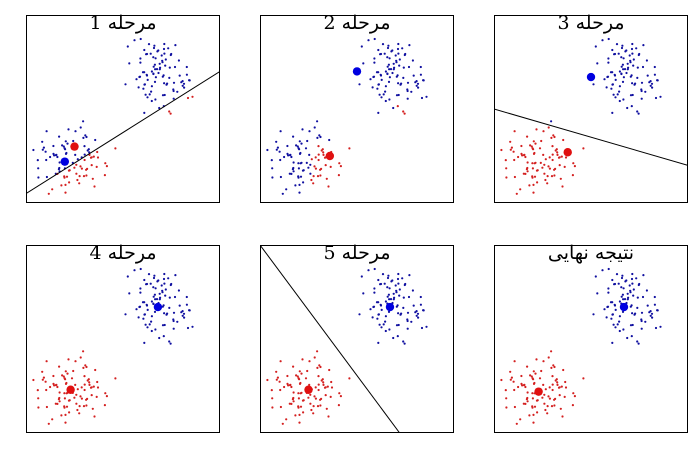 The width and height of the screenshot is (700, 460). I want to click on panel-title: مرحله 3, so click(590, 23).